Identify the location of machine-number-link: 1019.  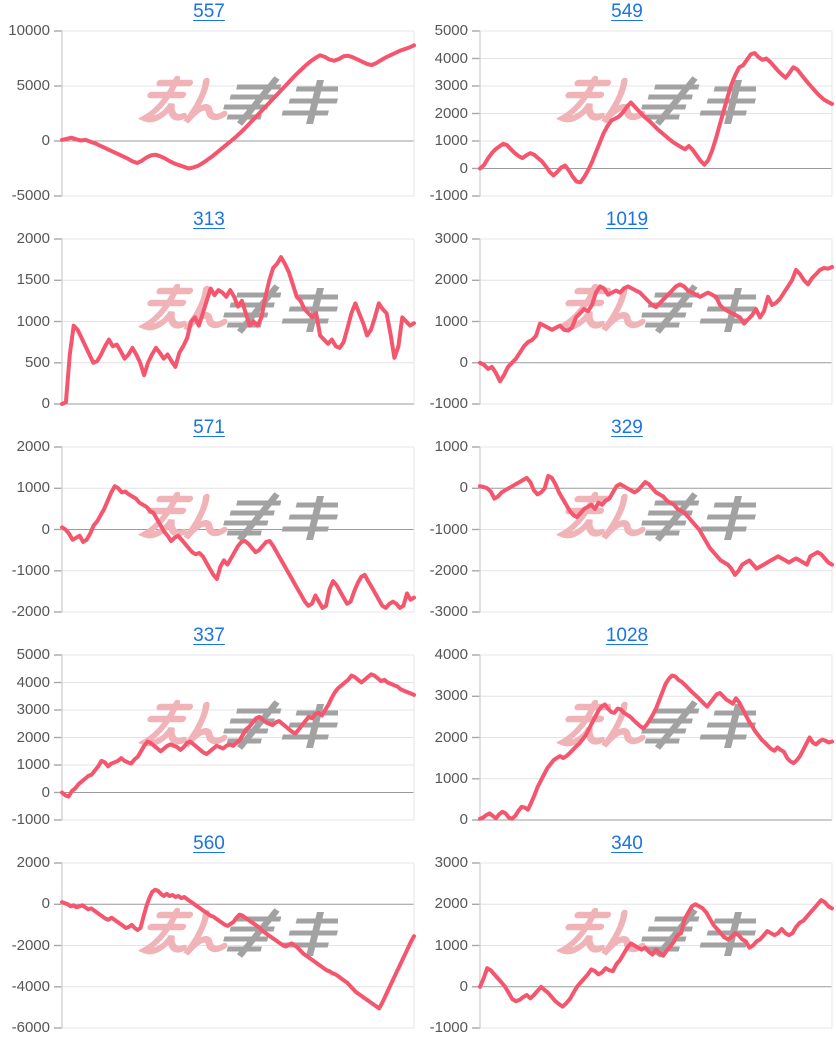
(627, 219).